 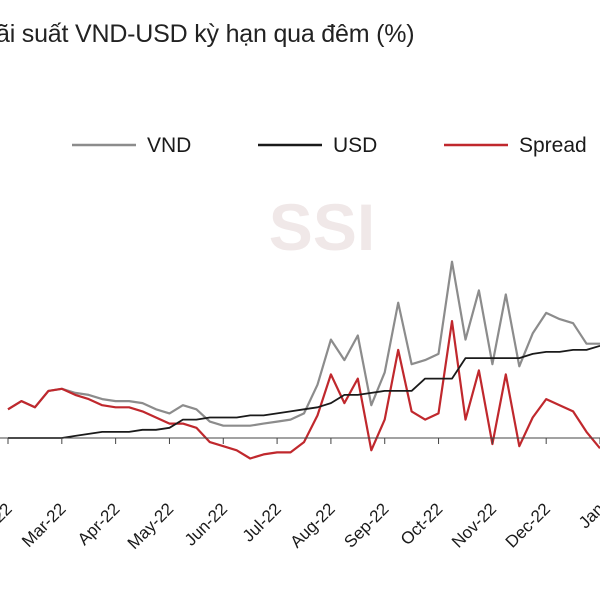 What do you see at coordinates (553, 145) in the screenshot?
I see `legend-label-spread: Spread` at bounding box center [553, 145].